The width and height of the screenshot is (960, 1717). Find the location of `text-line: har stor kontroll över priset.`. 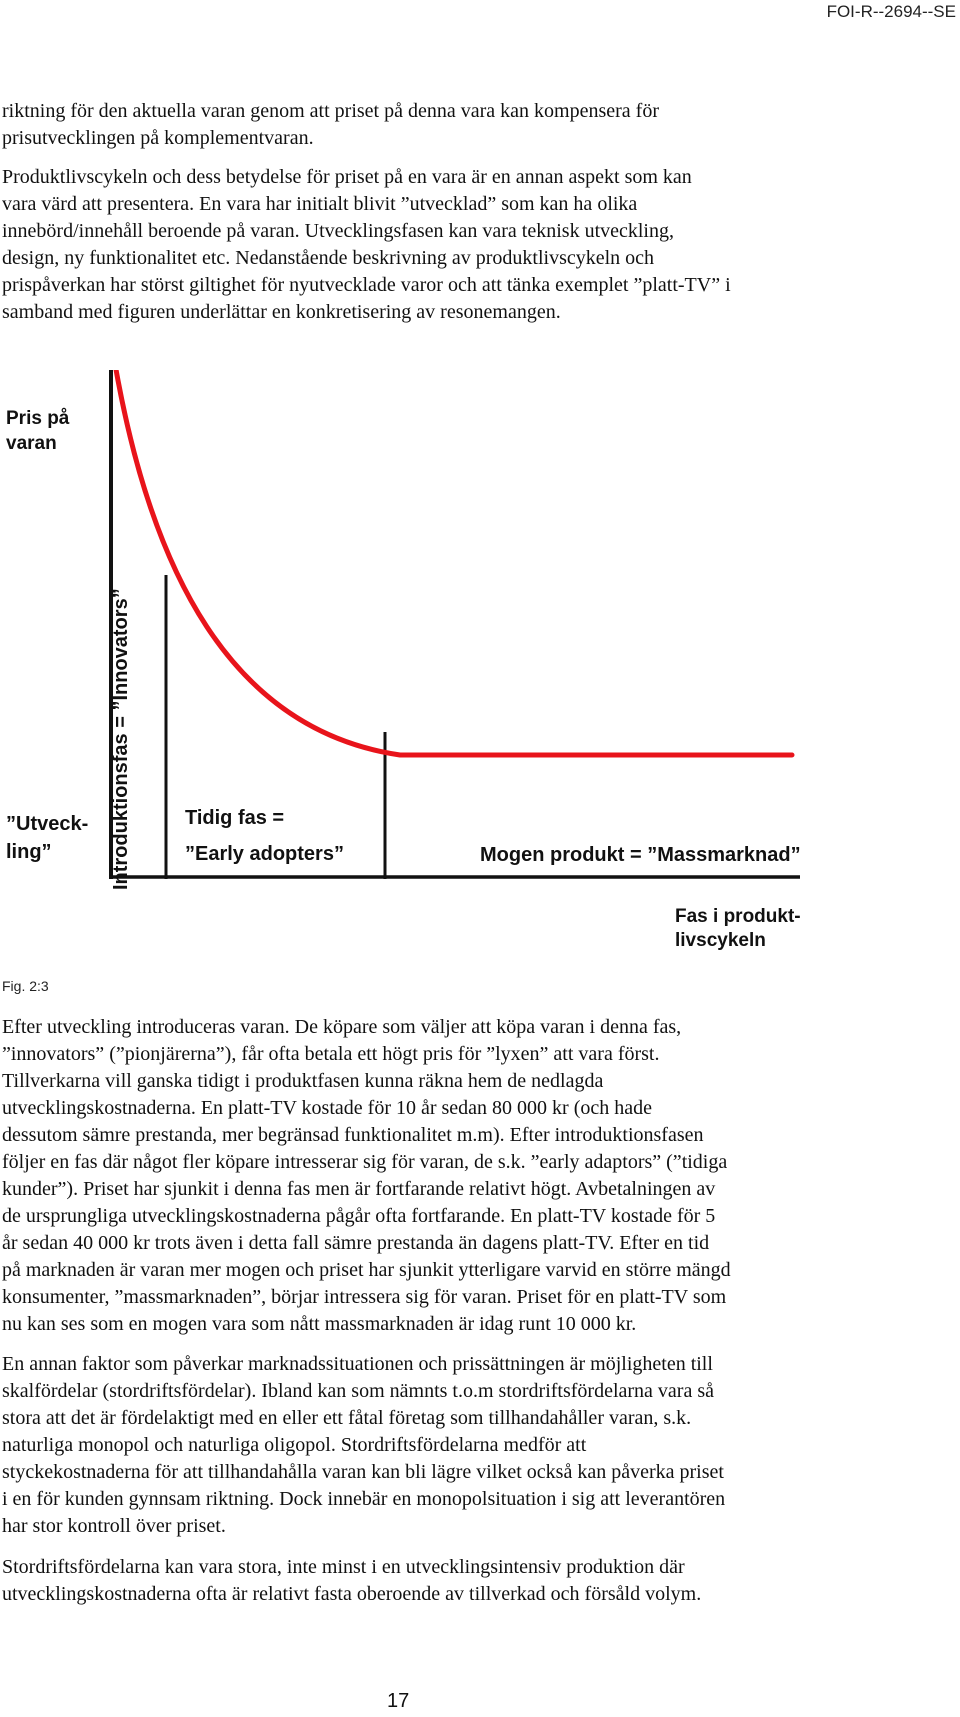

text-line: har stor kontroll över priset. is located at coordinates (114, 1526).